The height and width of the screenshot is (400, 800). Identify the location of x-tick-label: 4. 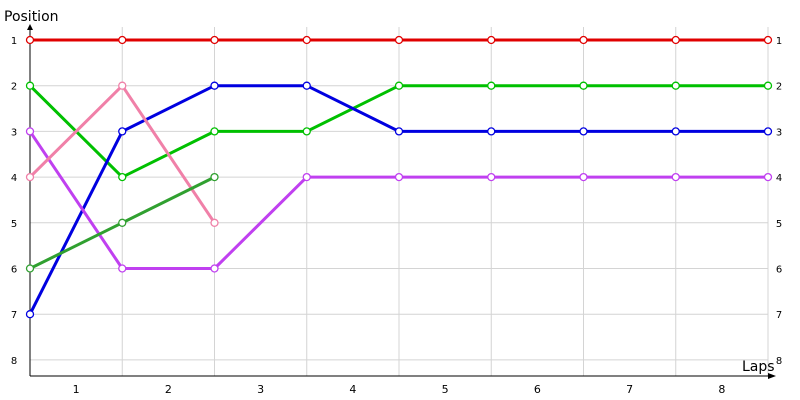
(352, 389).